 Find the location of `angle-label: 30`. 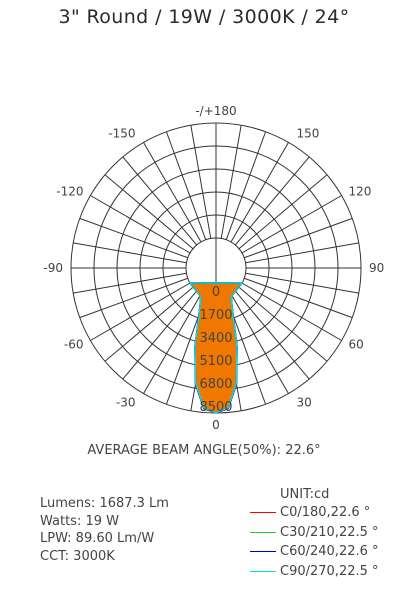

angle-label: 30 is located at coordinates (304, 403).